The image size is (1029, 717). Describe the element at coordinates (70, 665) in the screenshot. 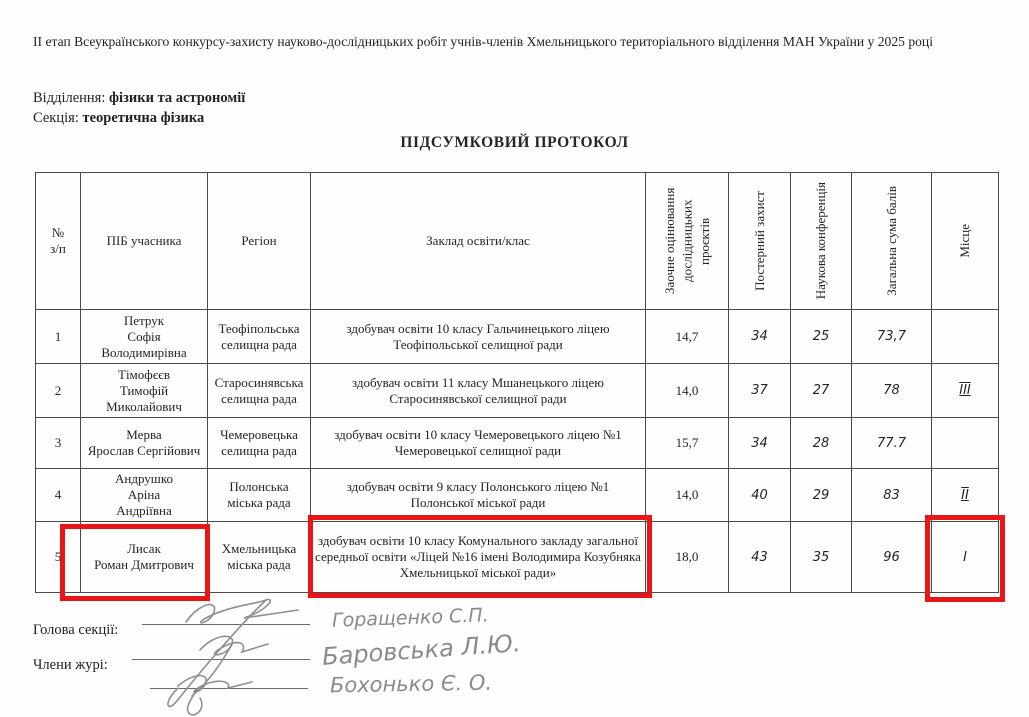

I see `jury-members-label: Члени журі:` at that location.